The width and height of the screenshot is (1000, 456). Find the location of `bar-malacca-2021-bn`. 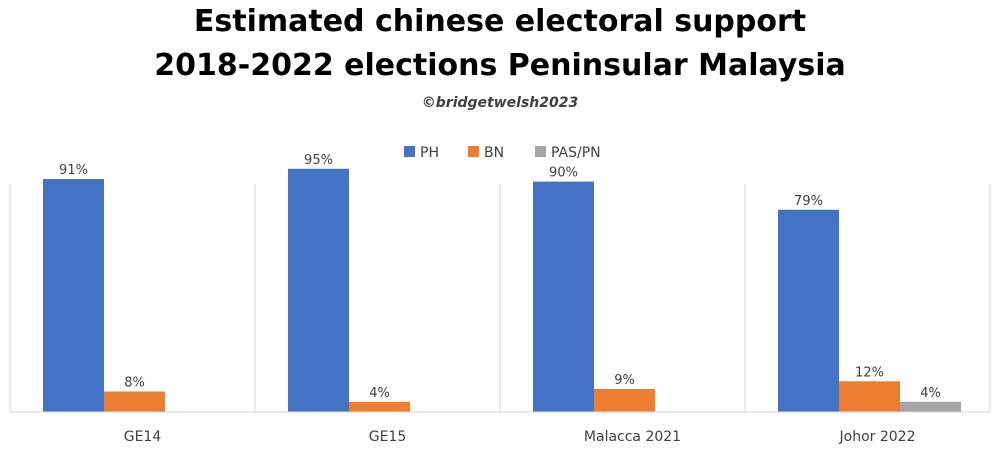

bar-malacca-2021-bn is located at coordinates (624, 400).